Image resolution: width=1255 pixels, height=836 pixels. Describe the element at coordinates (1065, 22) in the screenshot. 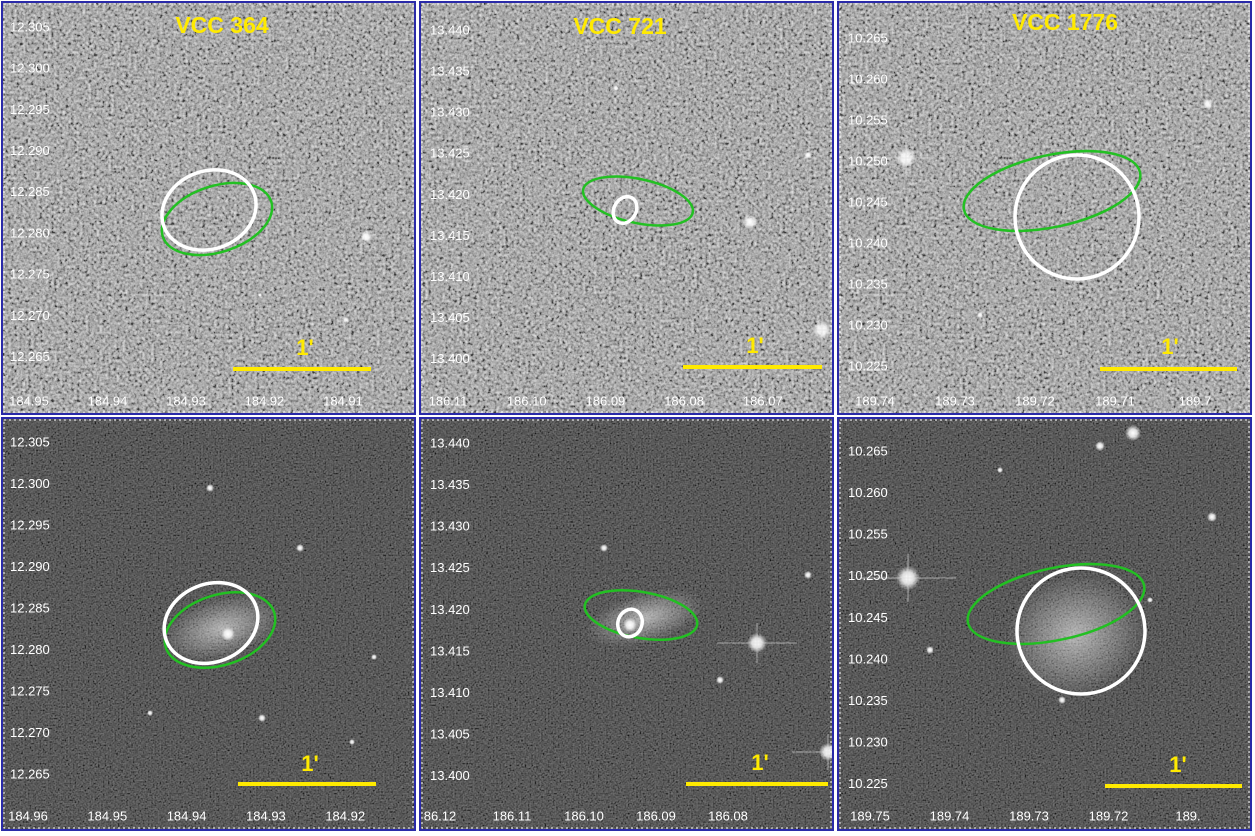

I see `panel-title: VCC 1776` at that location.